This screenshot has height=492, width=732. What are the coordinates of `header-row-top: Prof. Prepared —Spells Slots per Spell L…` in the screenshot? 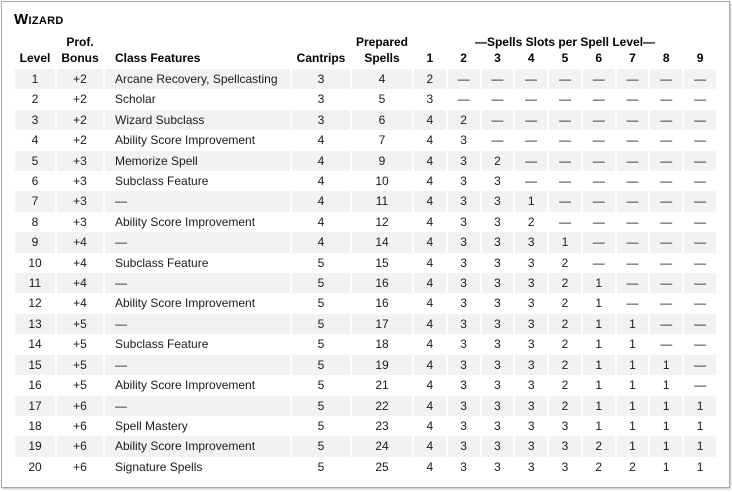 It's located at (365, 42).